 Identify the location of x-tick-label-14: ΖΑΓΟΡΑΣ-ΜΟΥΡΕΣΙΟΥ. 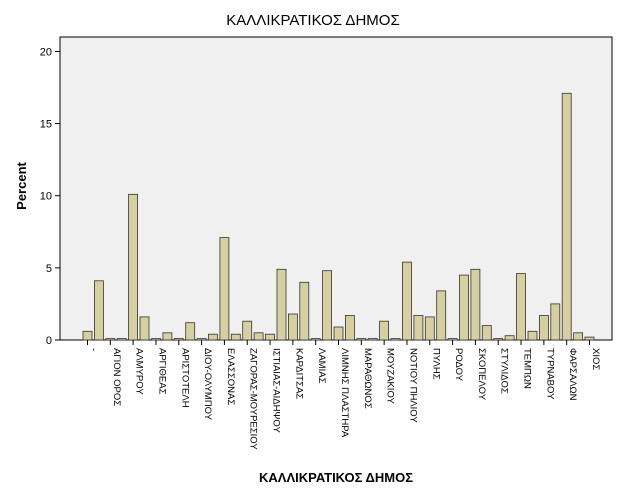
(253, 399).